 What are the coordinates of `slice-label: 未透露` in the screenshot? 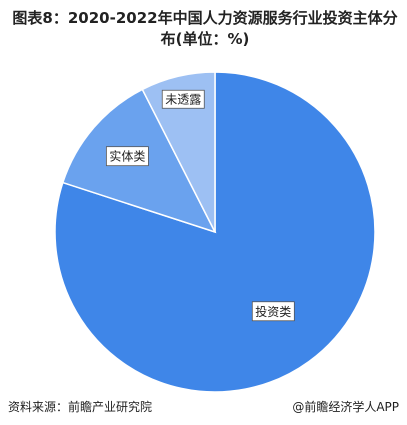 It's located at (183, 99).